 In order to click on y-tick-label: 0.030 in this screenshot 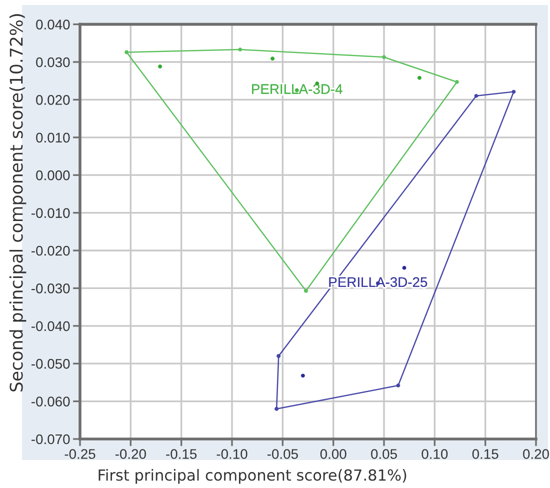, I will do `click(53, 62)`.